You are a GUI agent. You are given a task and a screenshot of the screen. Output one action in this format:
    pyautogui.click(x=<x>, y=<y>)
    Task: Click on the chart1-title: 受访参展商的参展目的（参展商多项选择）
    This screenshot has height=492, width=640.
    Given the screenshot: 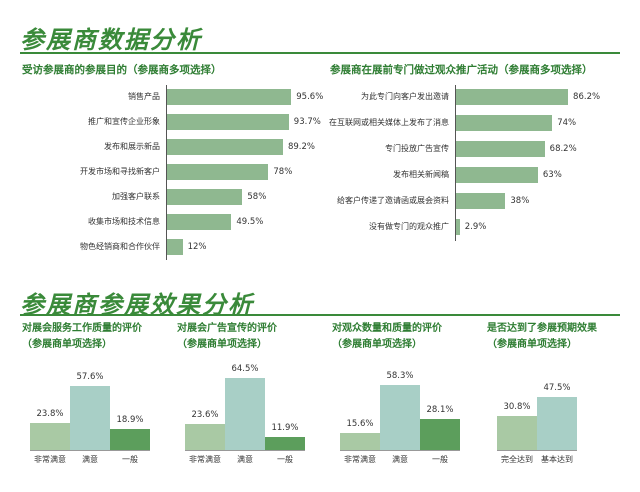 What is the action you would take?
    pyautogui.click(x=122, y=70)
    